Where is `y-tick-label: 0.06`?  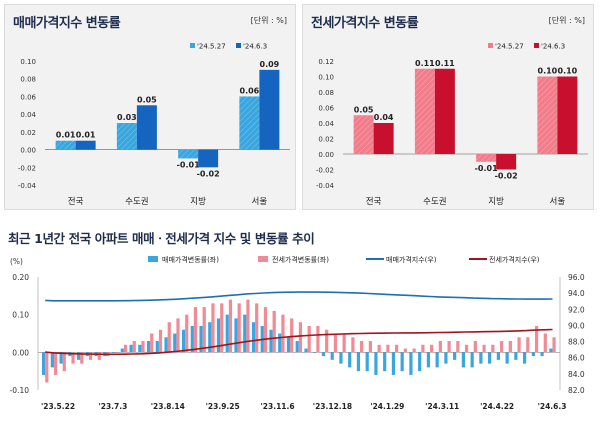 y-tick-label: 0.06 is located at coordinates (326, 109).